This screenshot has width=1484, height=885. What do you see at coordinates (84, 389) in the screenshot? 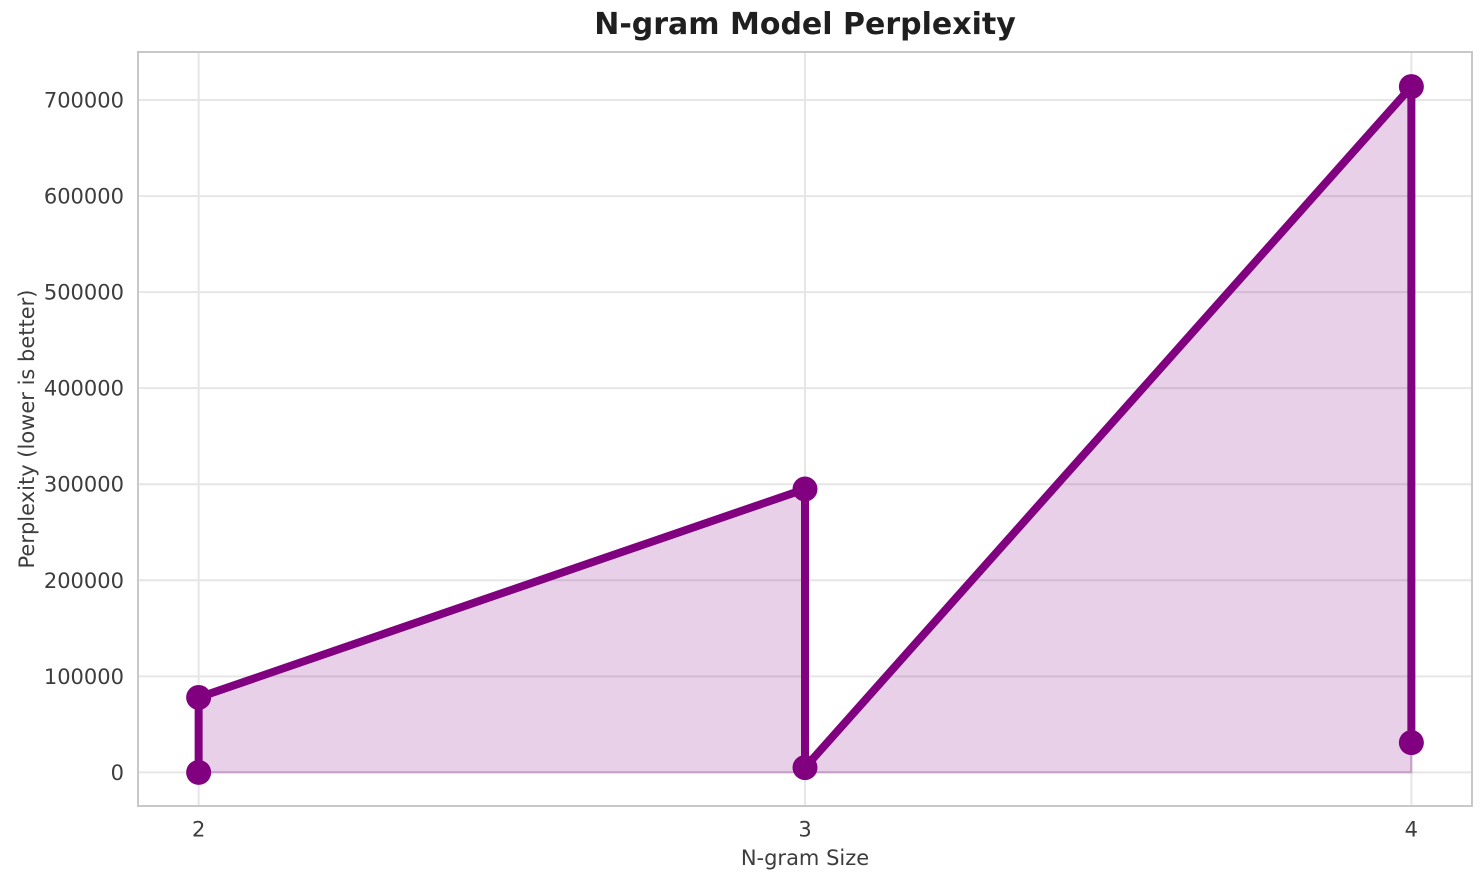
I see `y-tick-label: 400000` at bounding box center [84, 389].